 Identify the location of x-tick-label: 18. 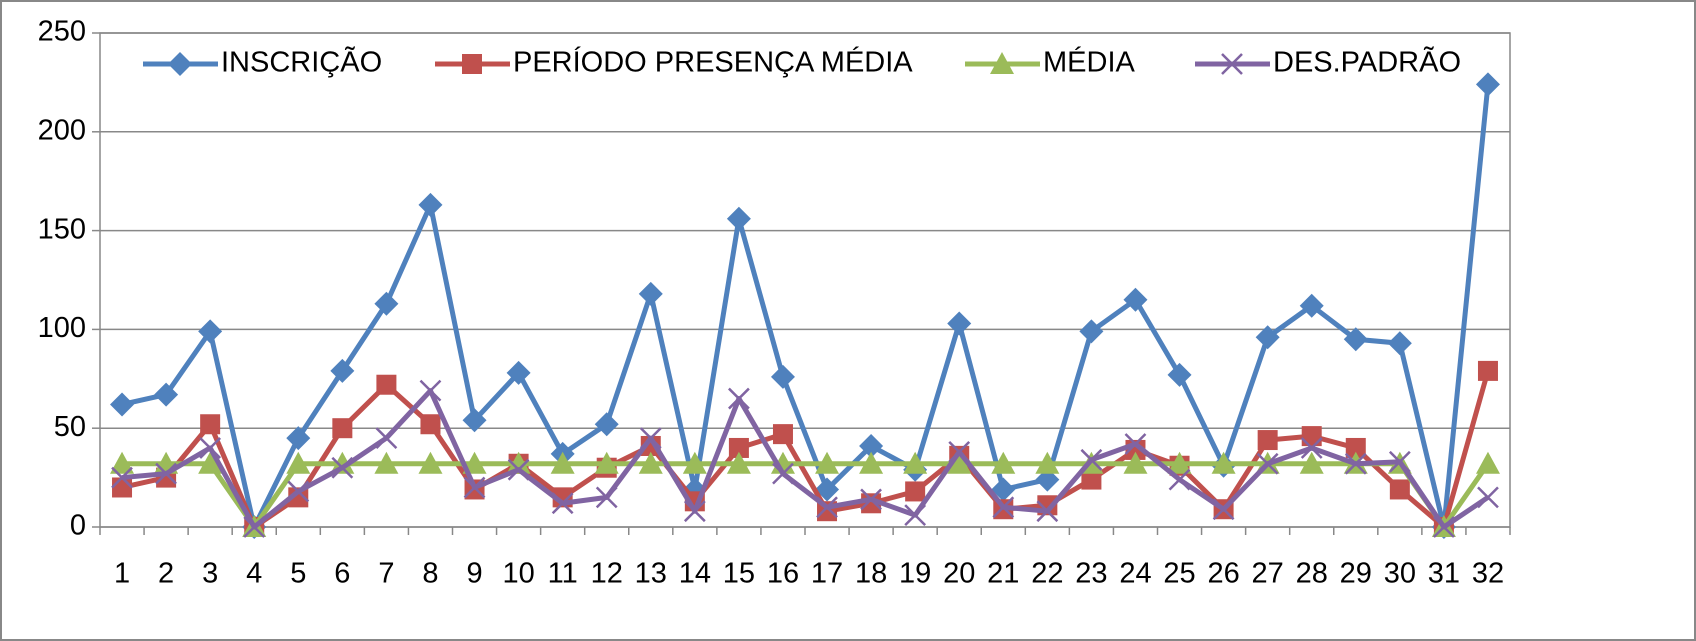
(871, 574).